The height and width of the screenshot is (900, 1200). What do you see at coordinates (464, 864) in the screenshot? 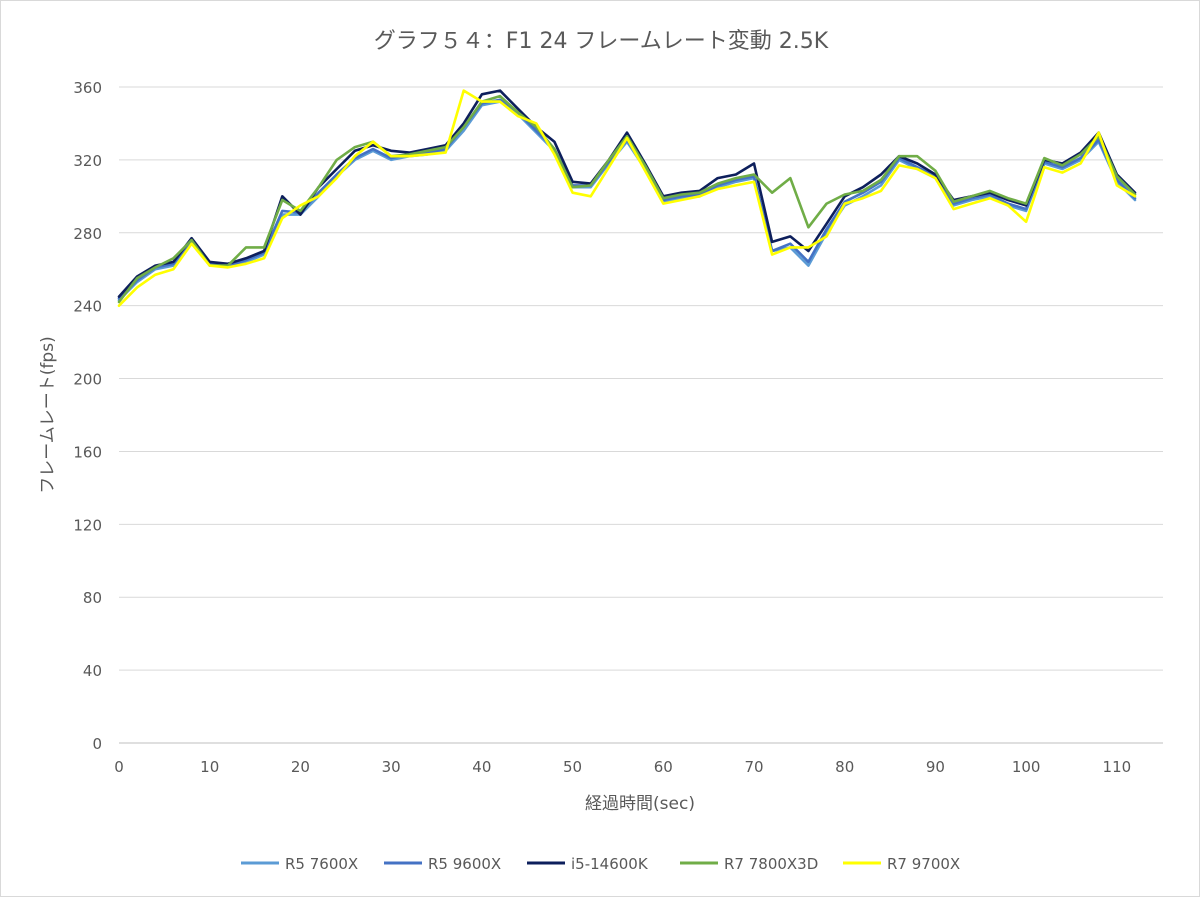
I see `legend-label: R5 9600X` at bounding box center [464, 864].